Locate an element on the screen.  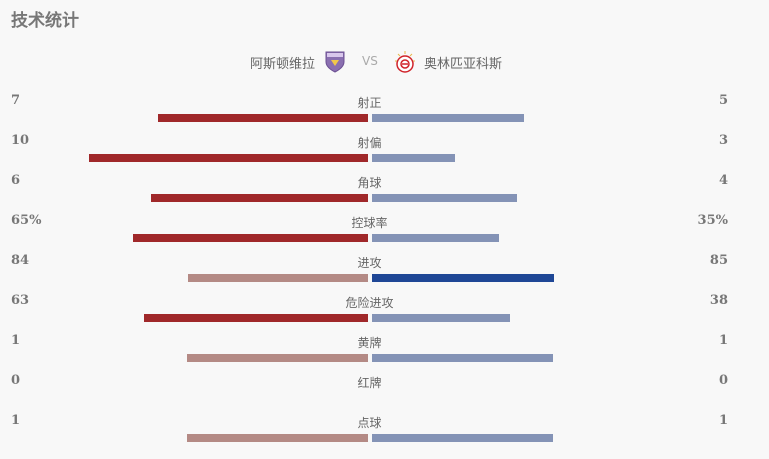
stat-row: 6 角球 4 is located at coordinates (384, 193).